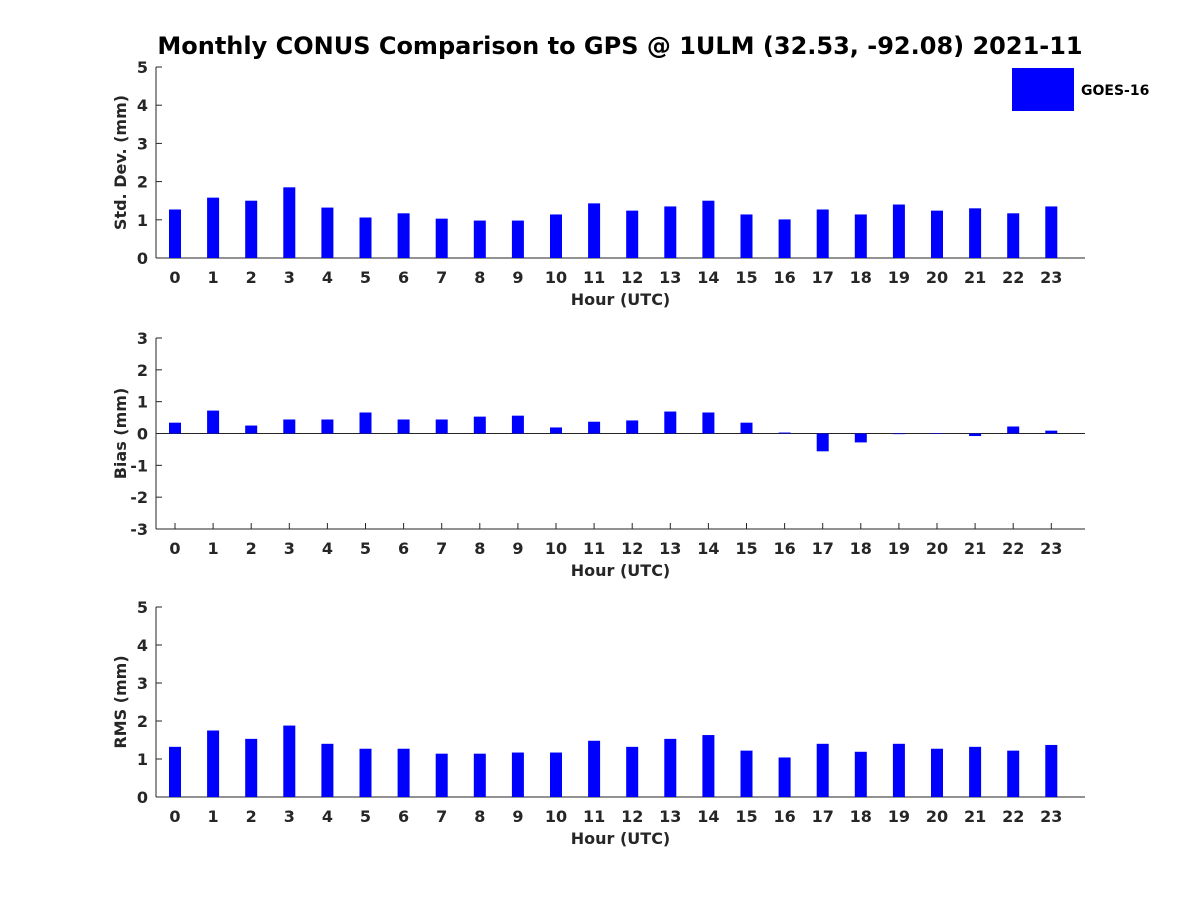  I want to click on x-tick-label: 8, so click(479, 548).